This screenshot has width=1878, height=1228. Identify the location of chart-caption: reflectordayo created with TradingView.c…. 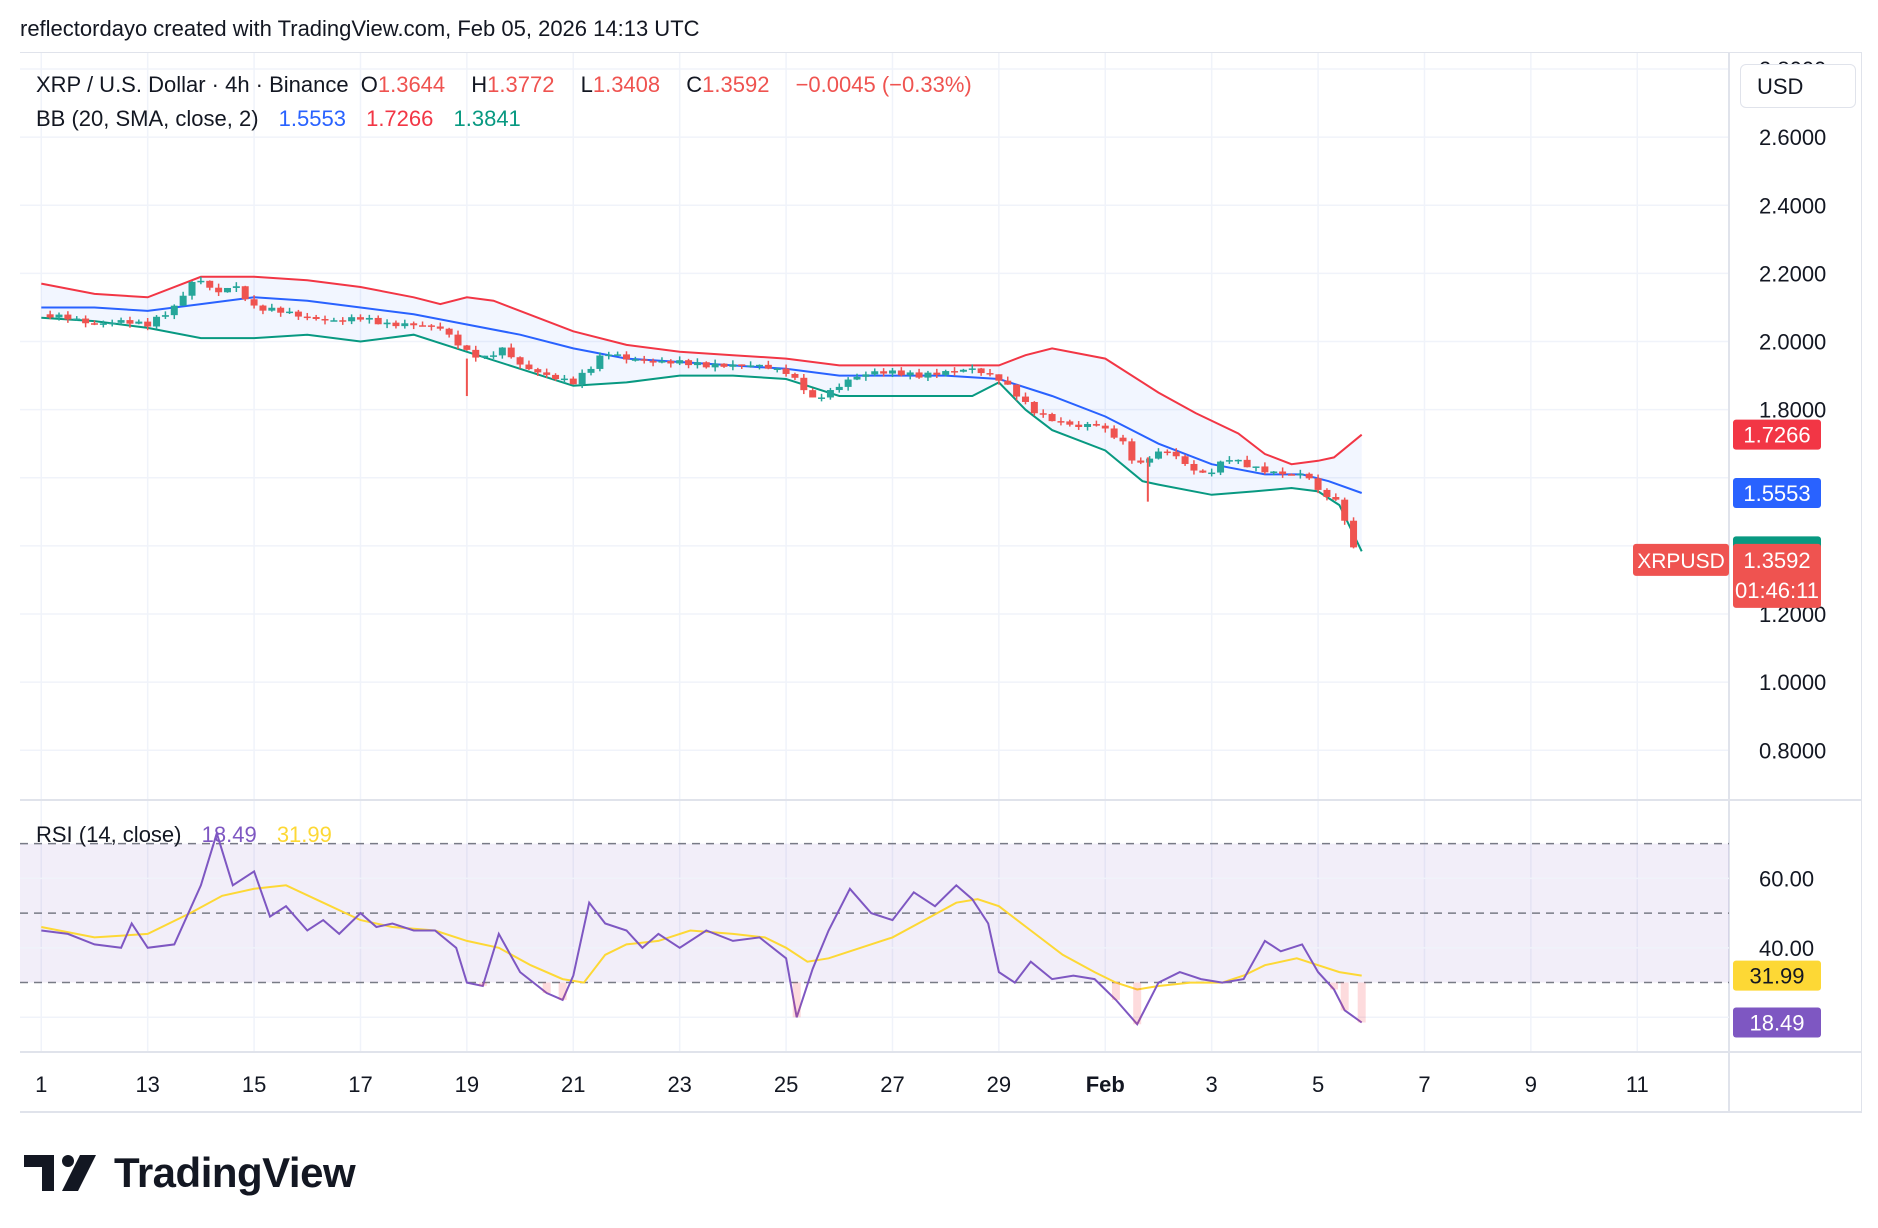
(360, 28).